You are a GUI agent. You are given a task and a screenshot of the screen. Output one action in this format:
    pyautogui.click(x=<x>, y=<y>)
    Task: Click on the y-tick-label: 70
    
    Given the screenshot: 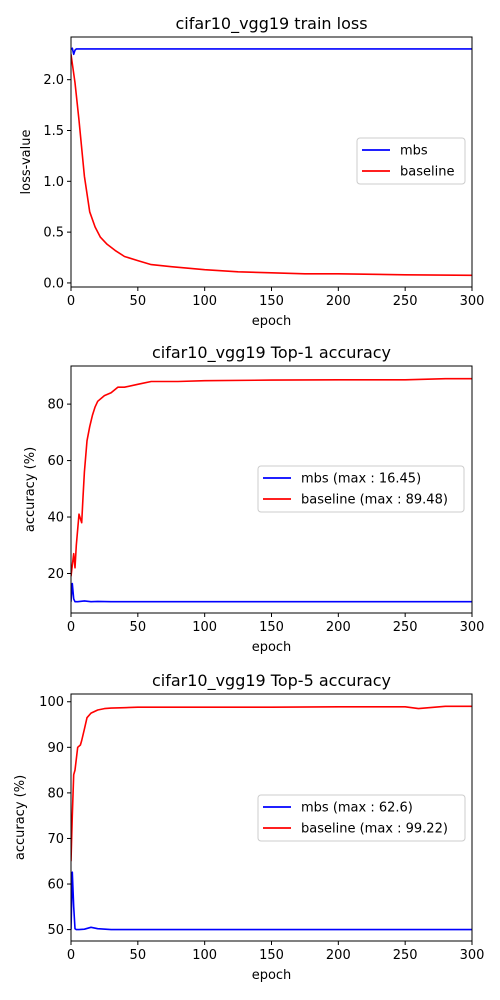 What is the action you would take?
    pyautogui.click(x=55, y=839)
    